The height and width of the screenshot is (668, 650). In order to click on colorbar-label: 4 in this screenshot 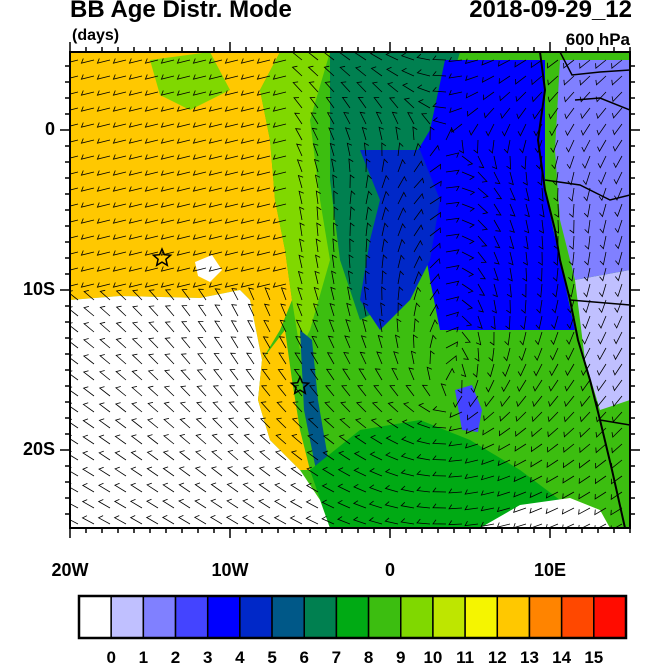, I will do `click(240, 657)`.